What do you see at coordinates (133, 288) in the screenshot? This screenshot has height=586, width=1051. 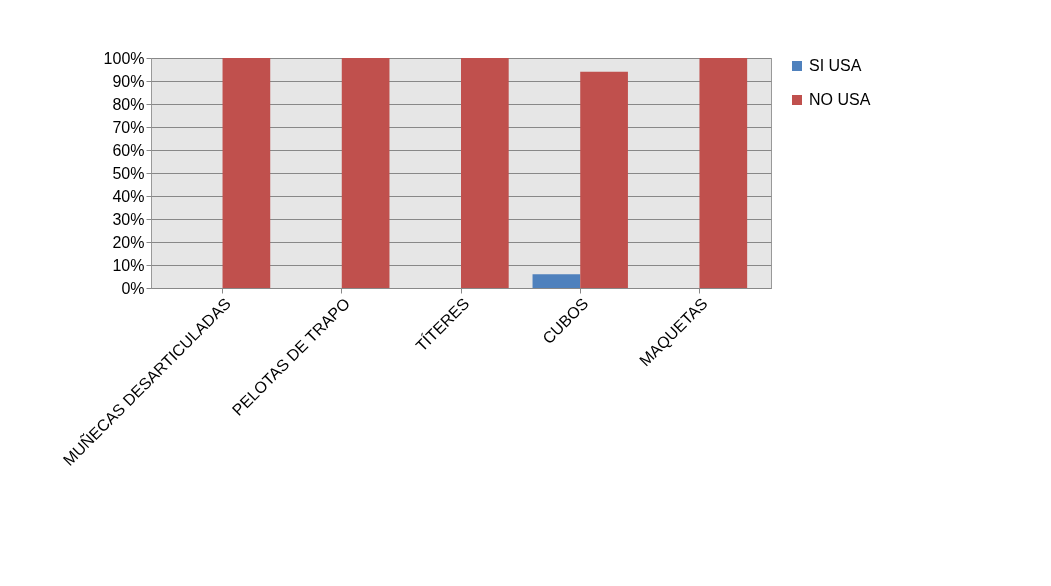 I see `y-tick-label: 0%` at bounding box center [133, 288].